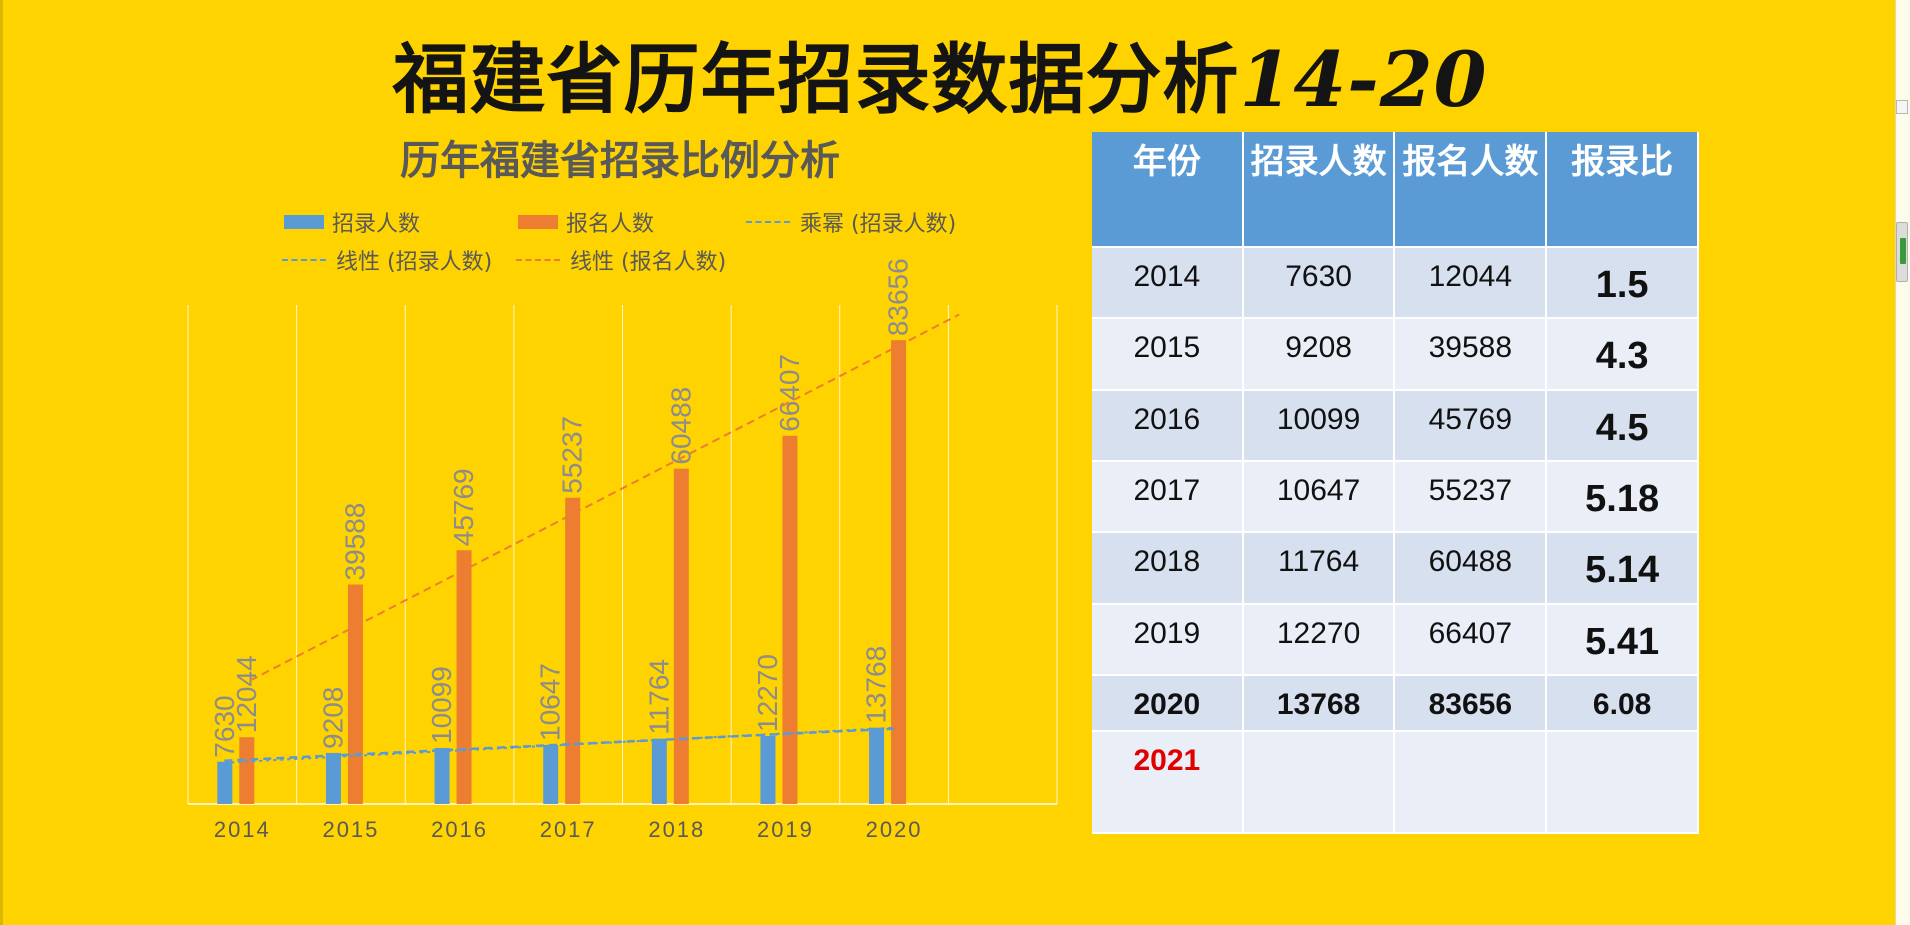 This screenshot has width=1910, height=925. Describe the element at coordinates (242, 829) in the screenshot. I see `x-tick-label: 2014` at that location.